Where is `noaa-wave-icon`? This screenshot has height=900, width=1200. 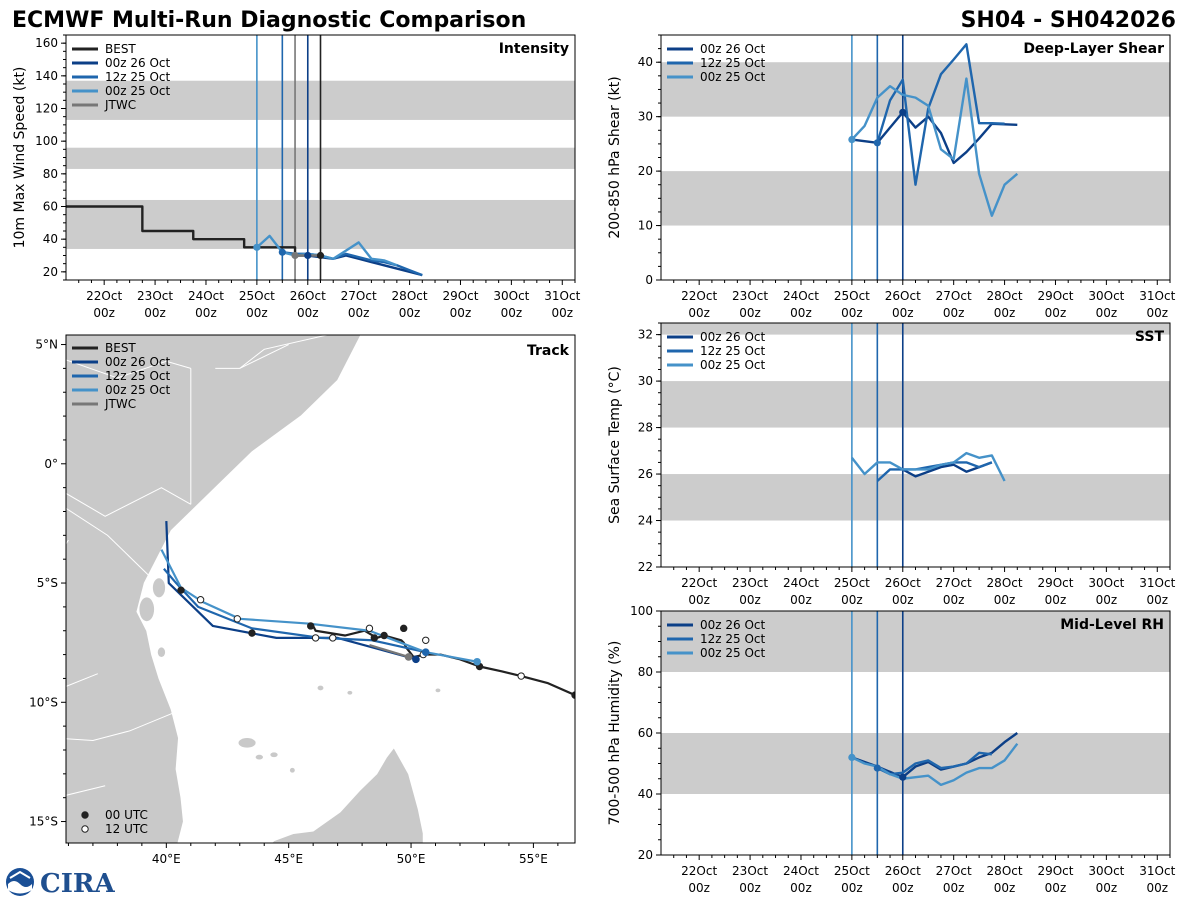
noaa-wave-icon is located at coordinates (20, 887).